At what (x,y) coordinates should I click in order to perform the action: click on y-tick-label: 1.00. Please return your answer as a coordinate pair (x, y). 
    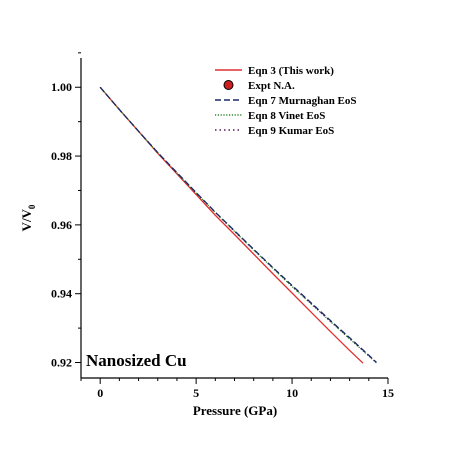
    Looking at the image, I should click on (61, 87).